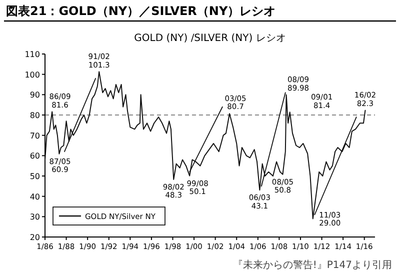 The width and height of the screenshot is (400, 274). I want to click on chart-title: 図表21：GOLD（NY）／SILVER（NY）レシオ, so click(141, 11).